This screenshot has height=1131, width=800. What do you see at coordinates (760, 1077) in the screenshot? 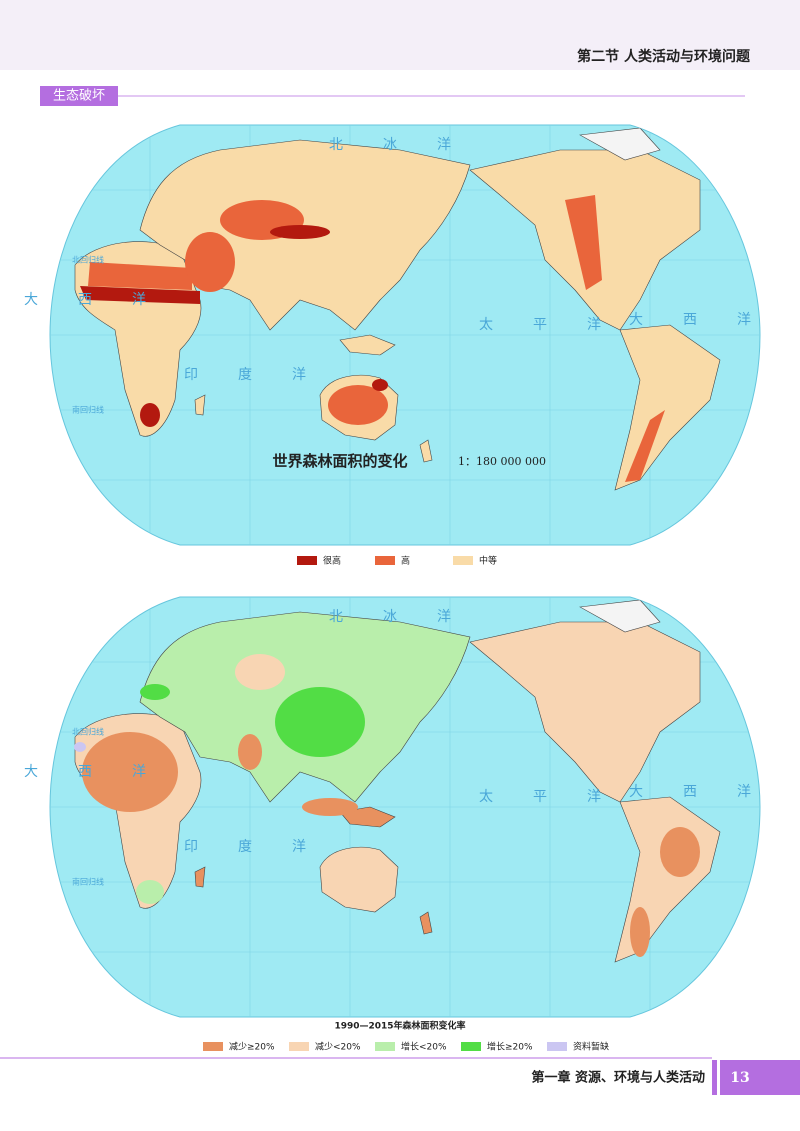
I see `page-box` at bounding box center [760, 1077].